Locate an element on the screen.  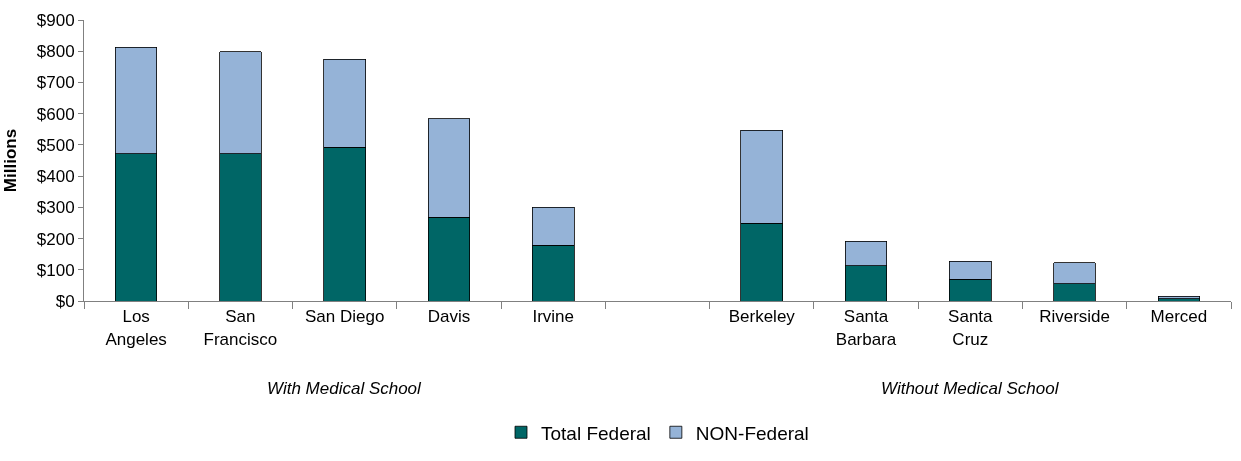
legend-label: Total Federal is located at coordinates (596, 433).